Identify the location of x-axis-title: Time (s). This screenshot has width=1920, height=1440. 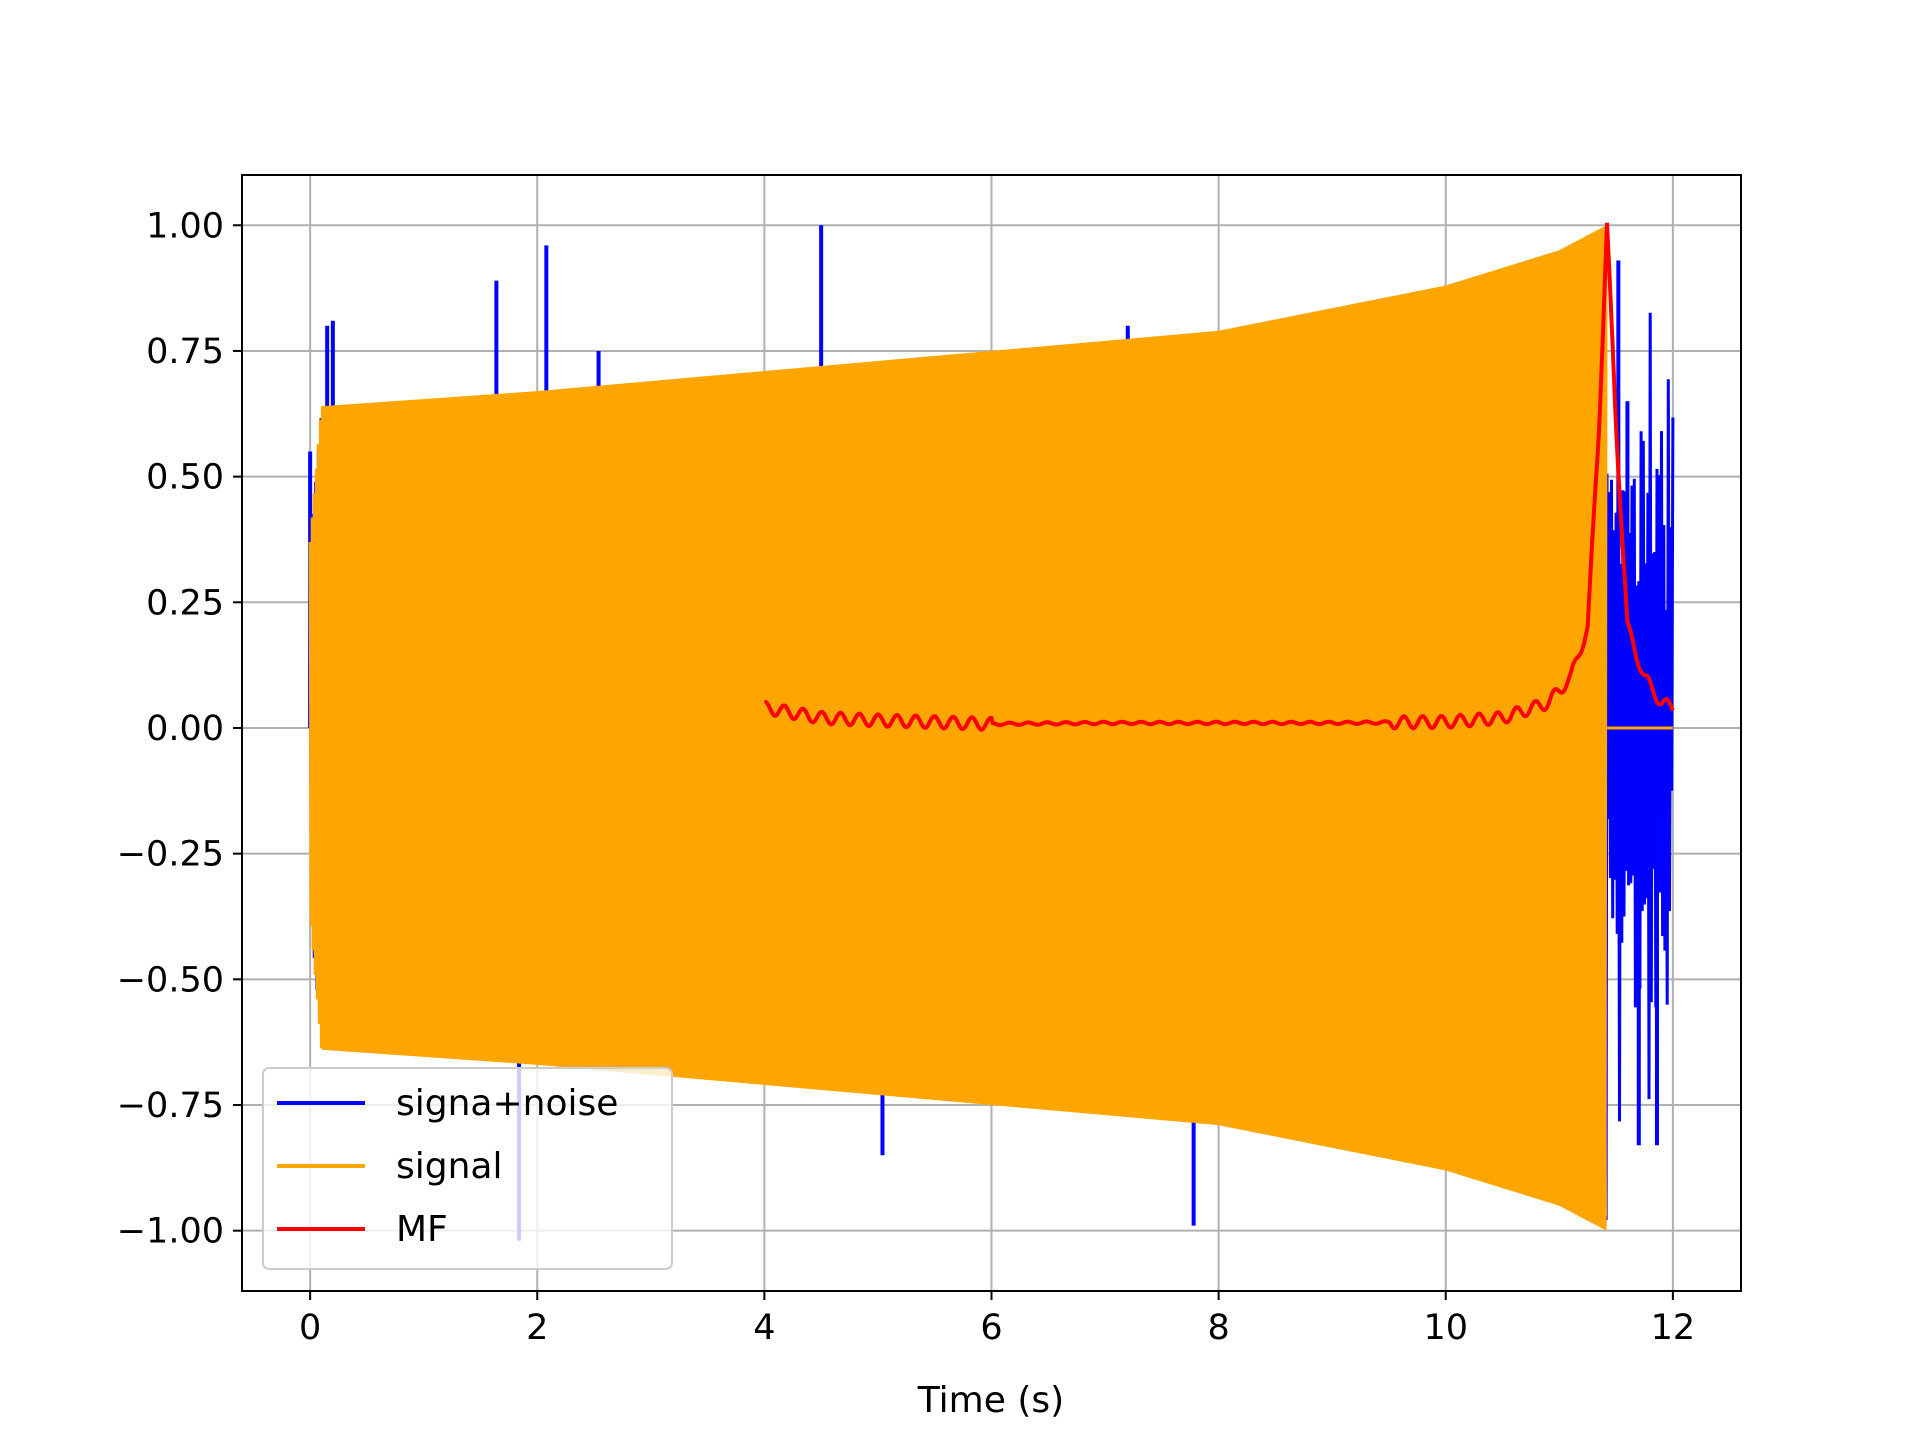
(990, 1400).